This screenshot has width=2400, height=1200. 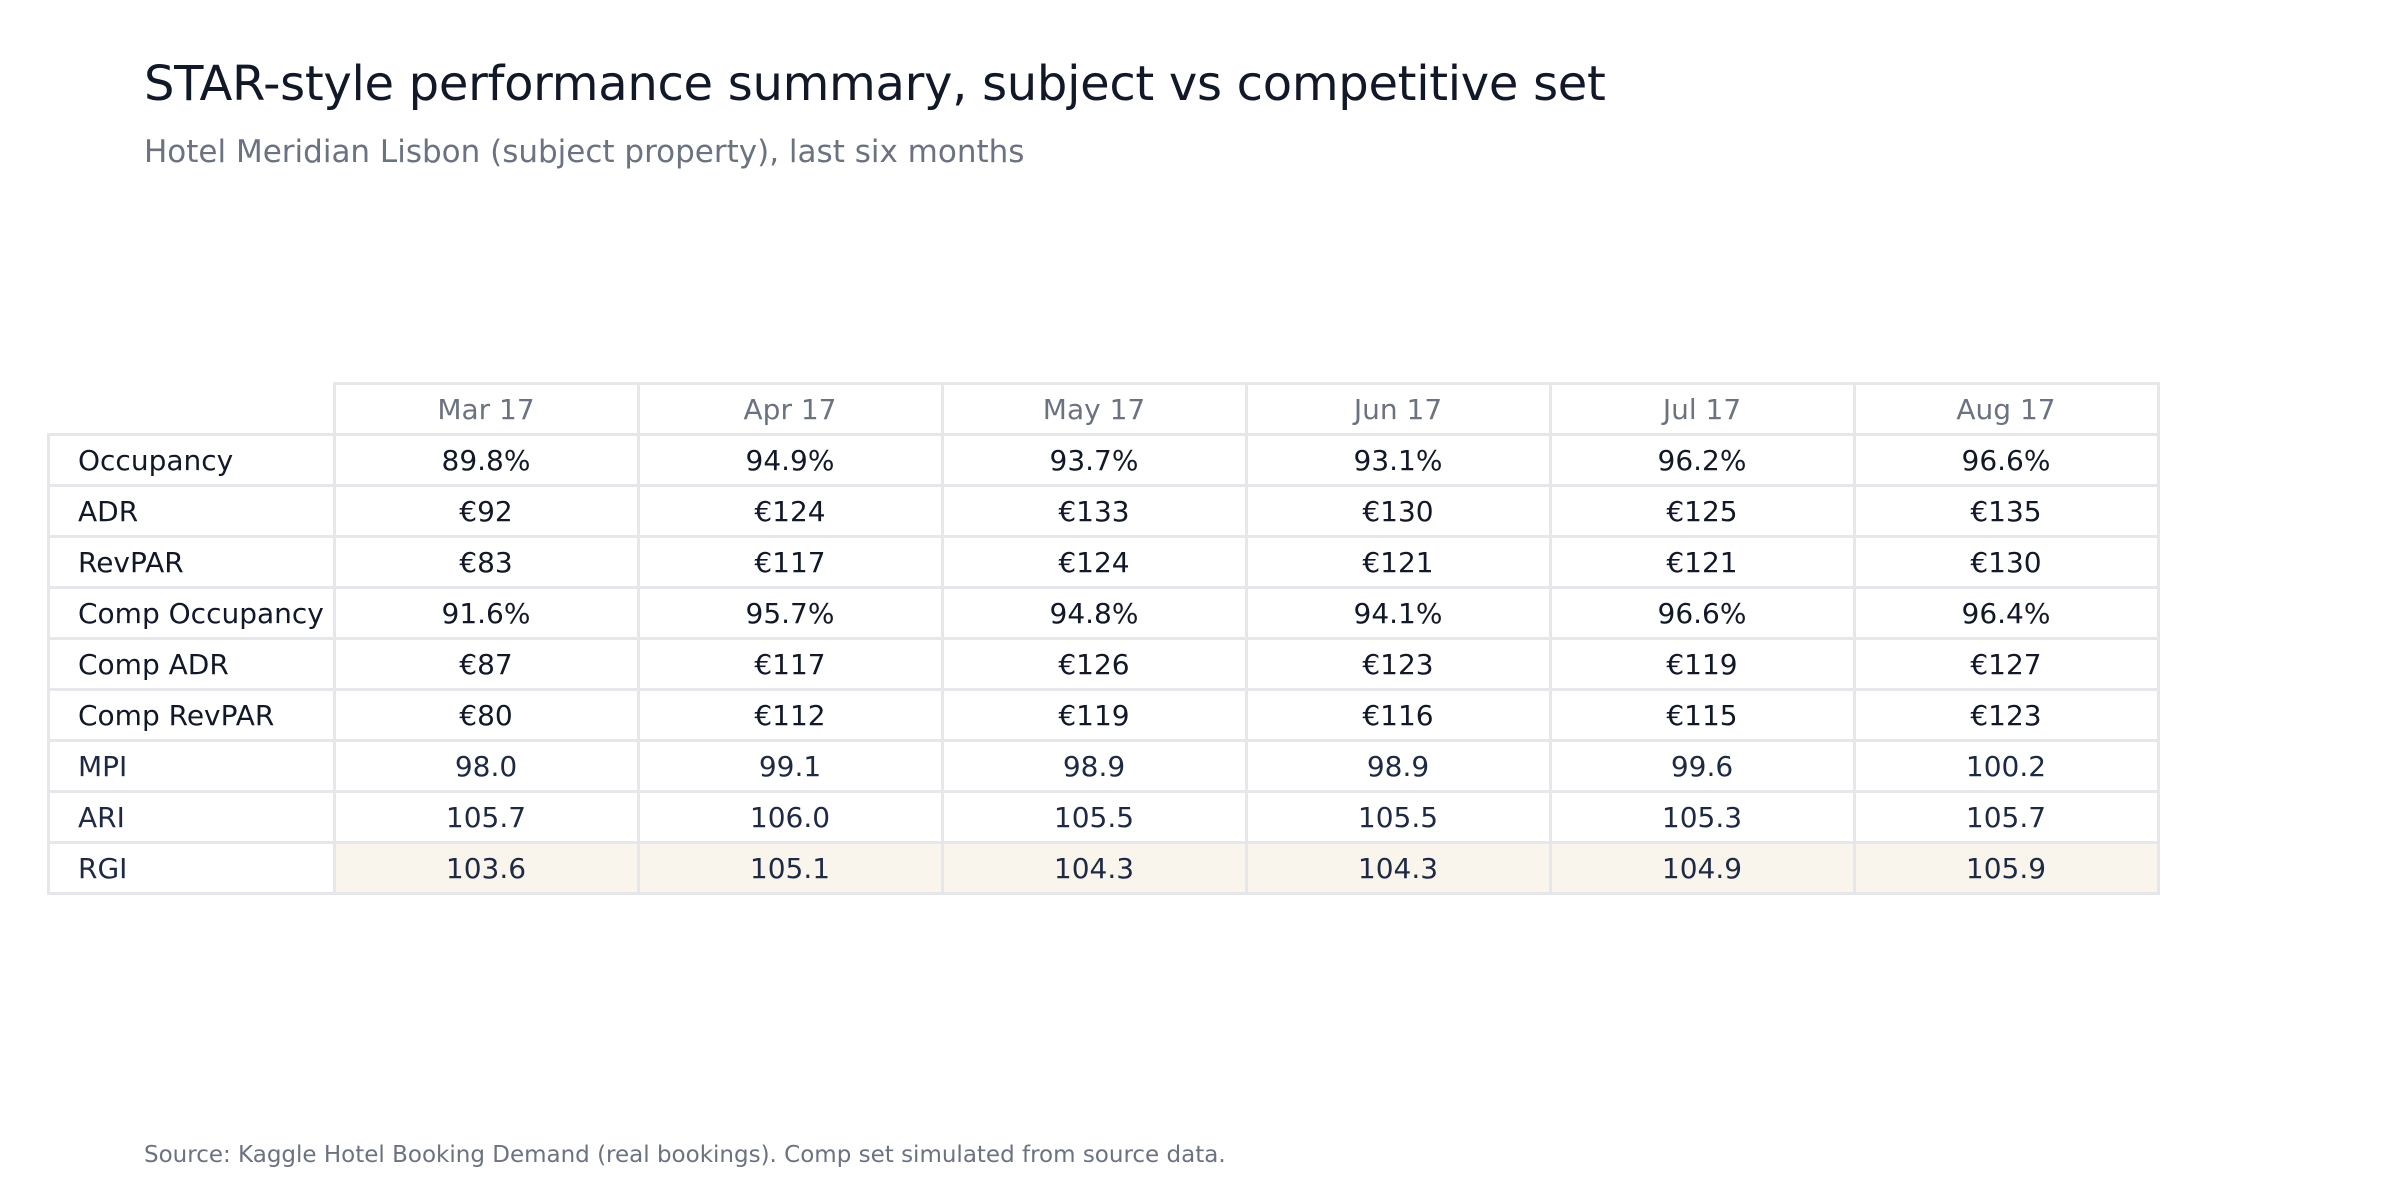 What do you see at coordinates (1398, 613) in the screenshot?
I see `table-cell: 94.1%` at bounding box center [1398, 613].